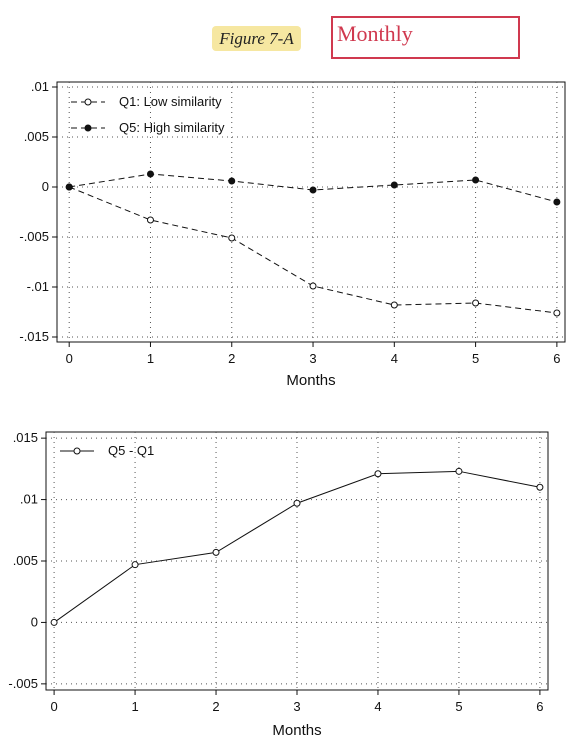  What do you see at coordinates (425, 37) in the screenshot?
I see `frequency-box: Monthly` at bounding box center [425, 37].